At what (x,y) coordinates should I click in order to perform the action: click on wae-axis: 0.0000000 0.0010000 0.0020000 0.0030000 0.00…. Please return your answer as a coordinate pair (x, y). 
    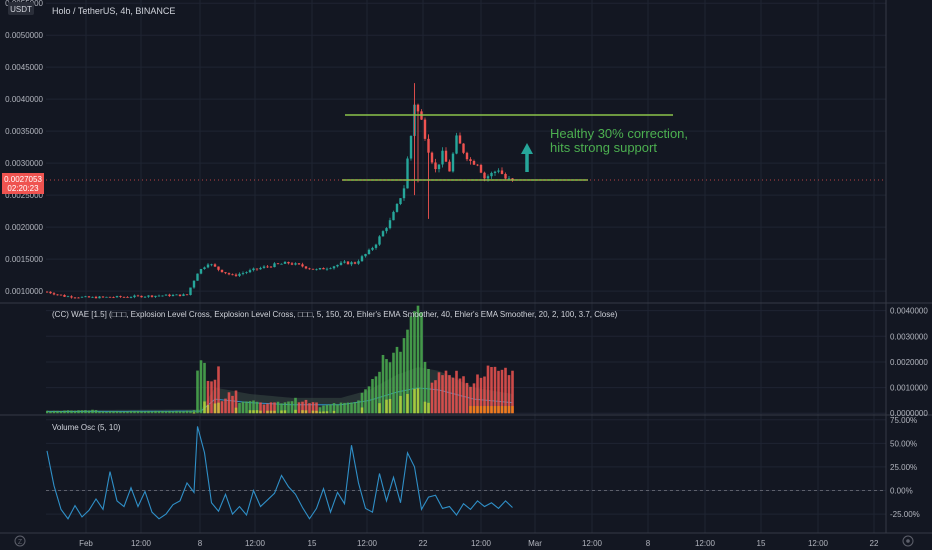
    Looking at the image, I should click on (909, 363).